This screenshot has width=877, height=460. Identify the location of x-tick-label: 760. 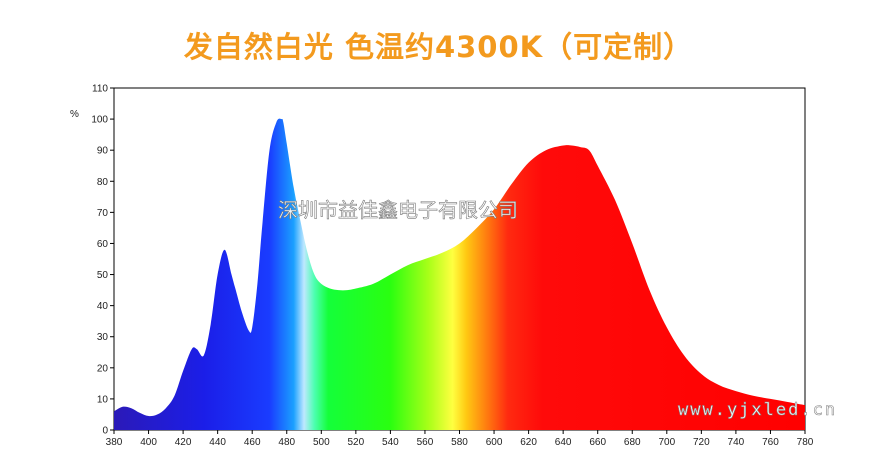
(770, 442).